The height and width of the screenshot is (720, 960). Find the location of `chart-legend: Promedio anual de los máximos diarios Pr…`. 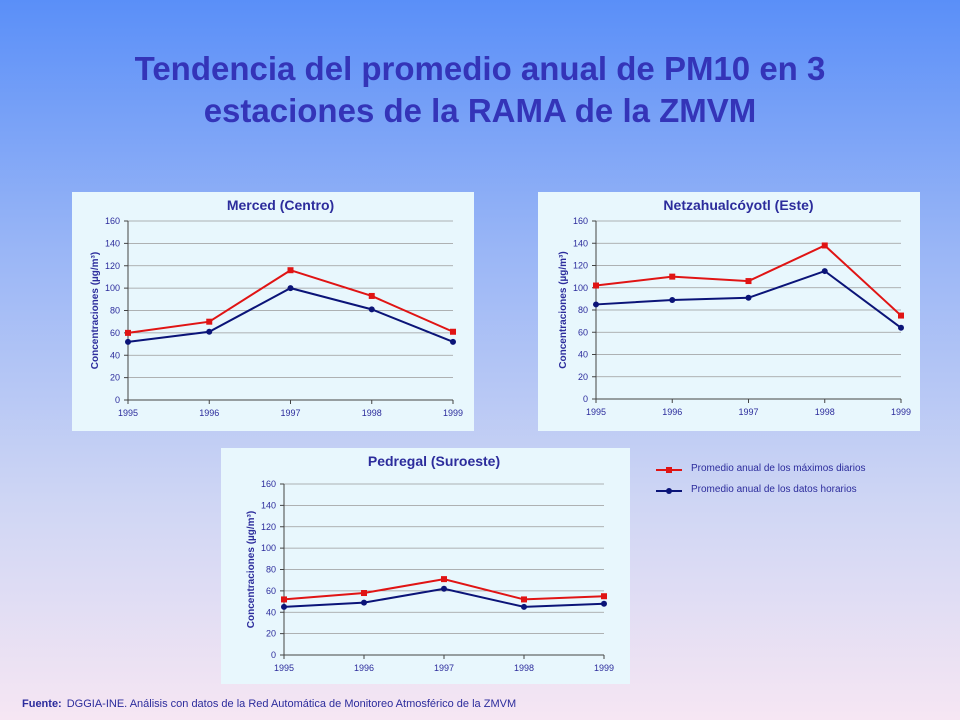

chart-legend: Promedio anual de los máximos diarios Pr… is located at coordinates (790, 483).